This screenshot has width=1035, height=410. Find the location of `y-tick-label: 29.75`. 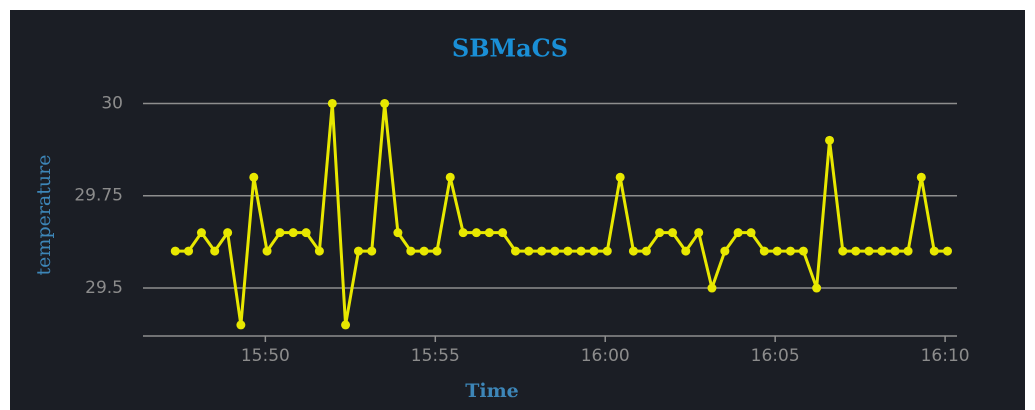

y-tick-label: 29.75 is located at coordinates (98, 196).